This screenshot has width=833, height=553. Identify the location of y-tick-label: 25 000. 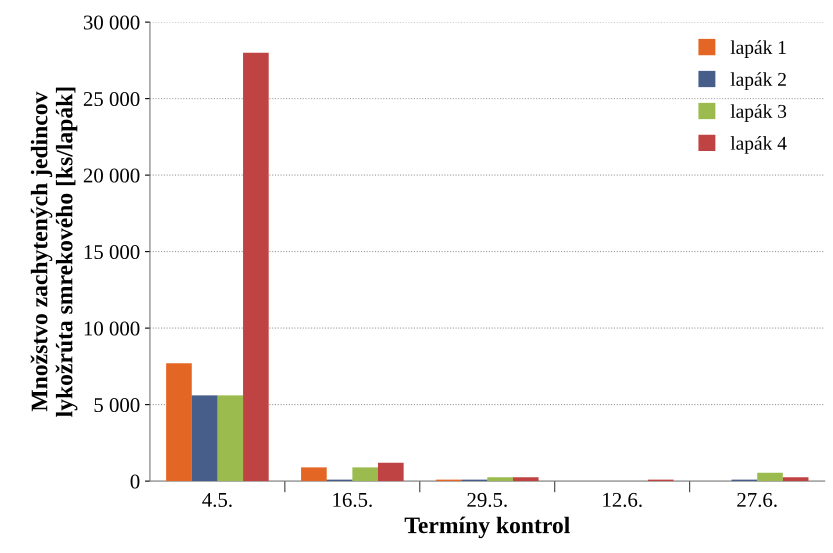
(112, 99).